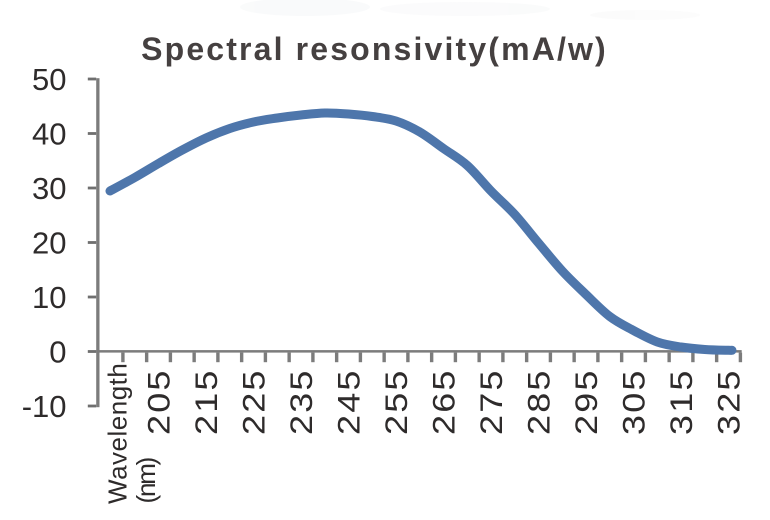 The width and height of the screenshot is (770, 520). What do you see at coordinates (254, 401) in the screenshot?
I see `svg-text: 225` at bounding box center [254, 401].